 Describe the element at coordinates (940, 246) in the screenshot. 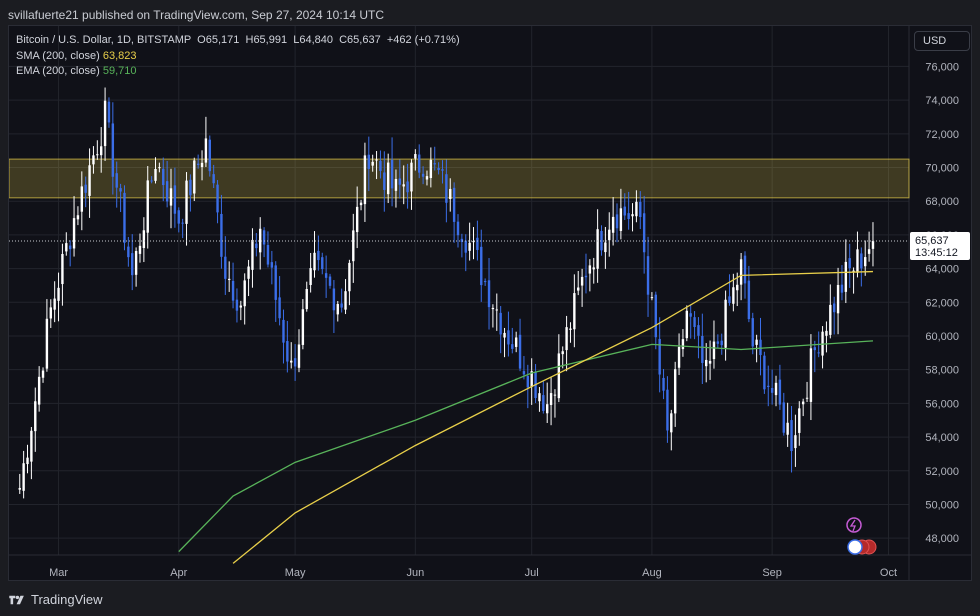

I see `price-tag` at that location.